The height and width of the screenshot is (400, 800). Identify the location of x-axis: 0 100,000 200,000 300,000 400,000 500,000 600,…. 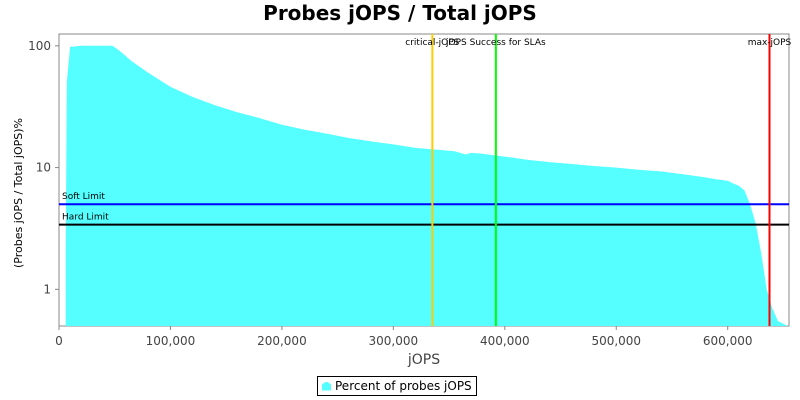
(404, 337).